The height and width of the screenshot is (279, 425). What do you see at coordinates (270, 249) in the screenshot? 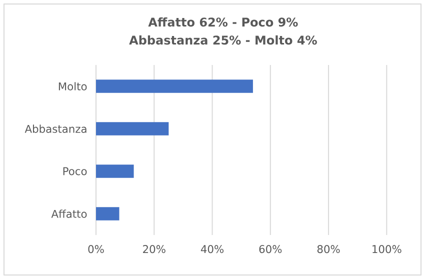
I see `x-tick-label: 60%` at bounding box center [270, 249].